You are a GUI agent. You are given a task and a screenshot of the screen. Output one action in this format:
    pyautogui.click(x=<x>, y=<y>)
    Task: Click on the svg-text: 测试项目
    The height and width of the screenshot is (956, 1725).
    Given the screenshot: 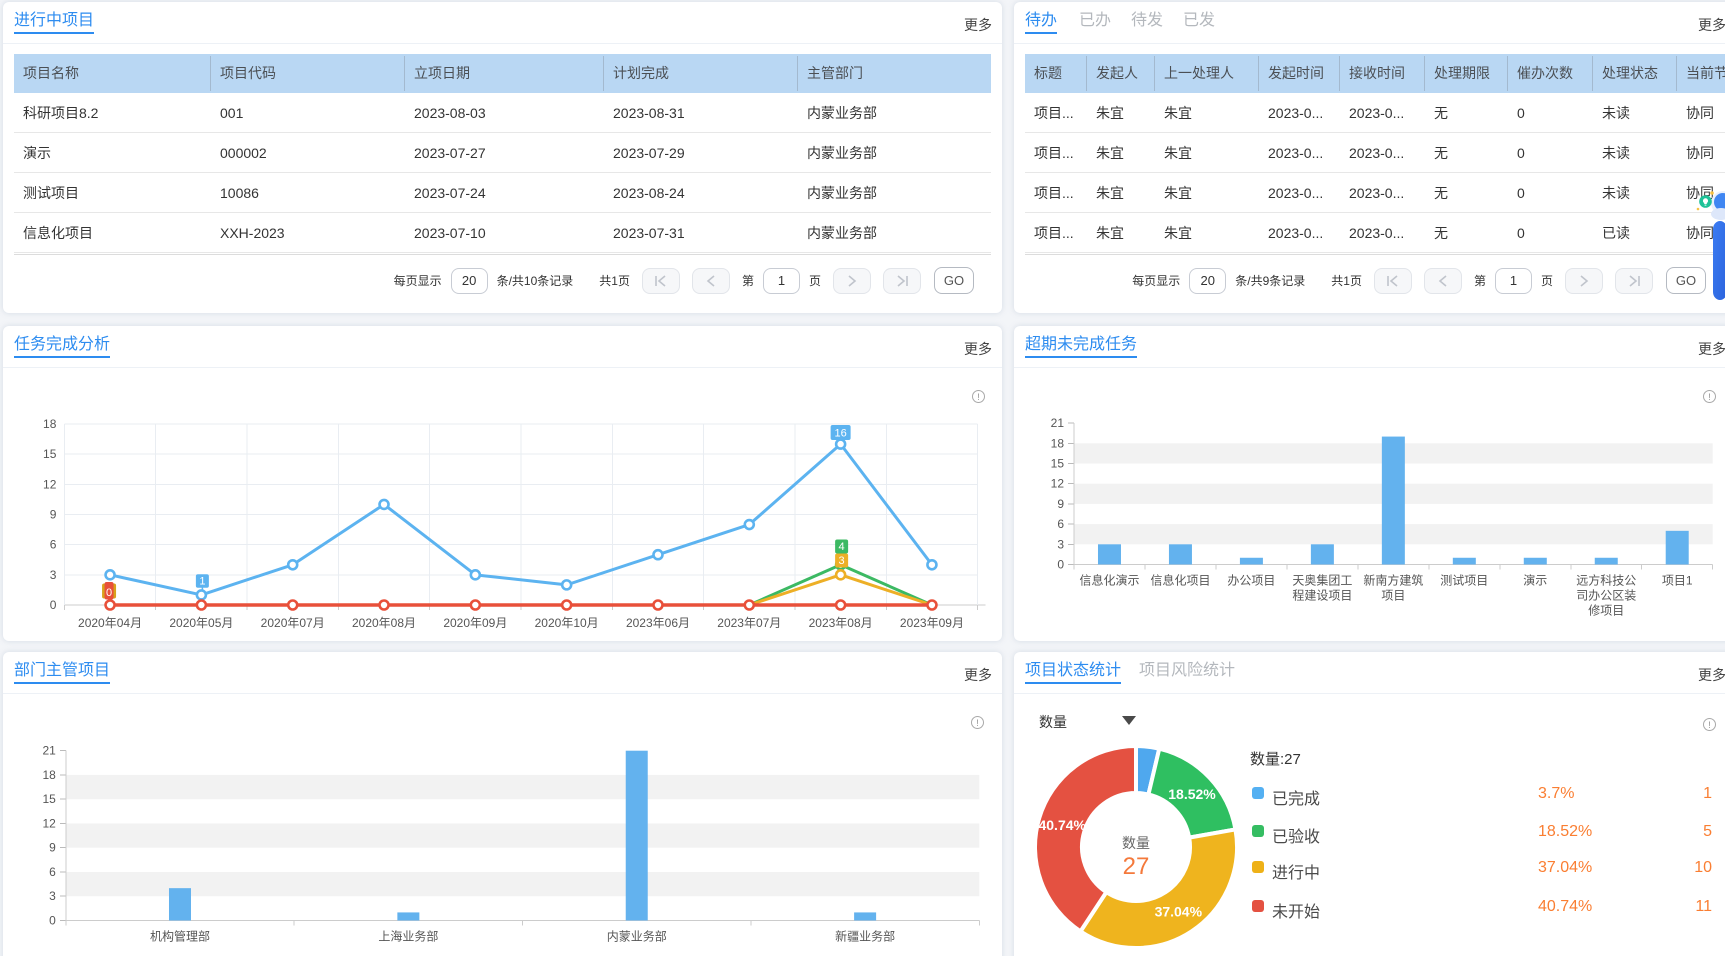 What is the action you would take?
    pyautogui.click(x=1464, y=580)
    